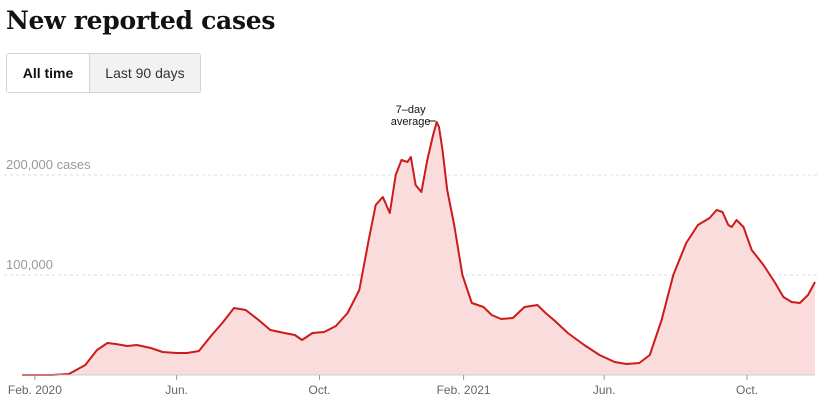  I want to click on time-range-toggle: All time Last 90 days, so click(103, 73).